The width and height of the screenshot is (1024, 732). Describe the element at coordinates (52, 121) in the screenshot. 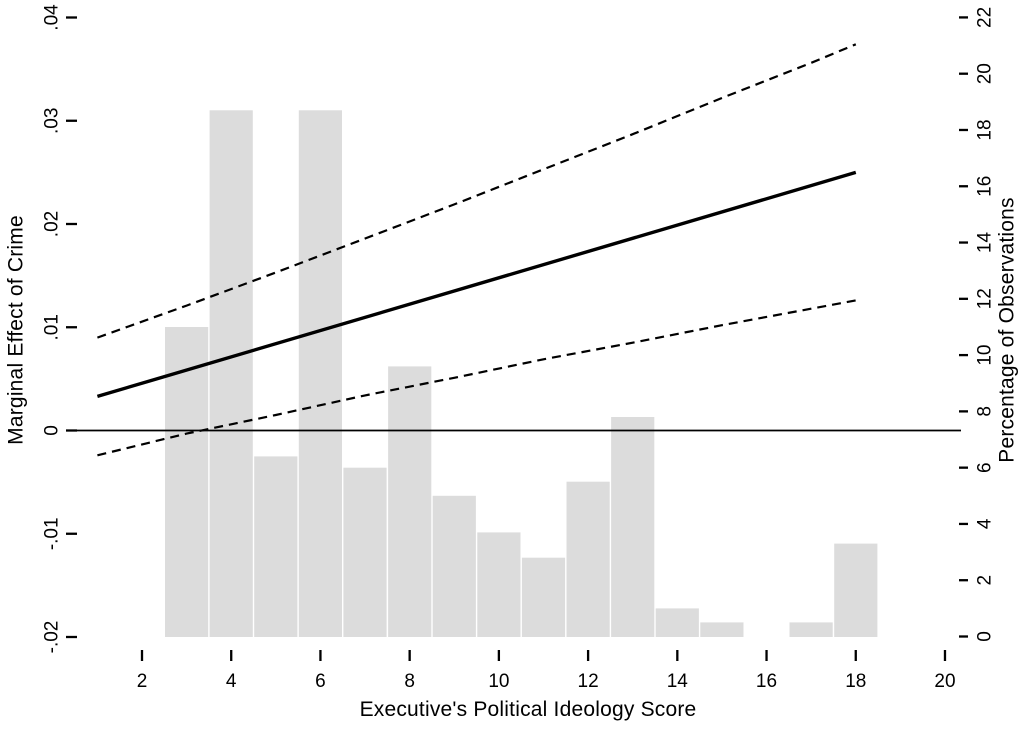

I see `y-left-tick-label: .03` at that location.